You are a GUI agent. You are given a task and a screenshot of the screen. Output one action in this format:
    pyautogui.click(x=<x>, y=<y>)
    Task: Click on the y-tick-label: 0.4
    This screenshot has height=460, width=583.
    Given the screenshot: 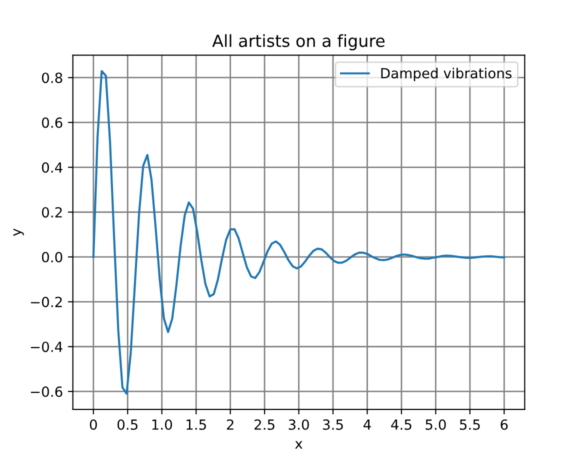 What is the action you would take?
    pyautogui.click(x=52, y=167)
    